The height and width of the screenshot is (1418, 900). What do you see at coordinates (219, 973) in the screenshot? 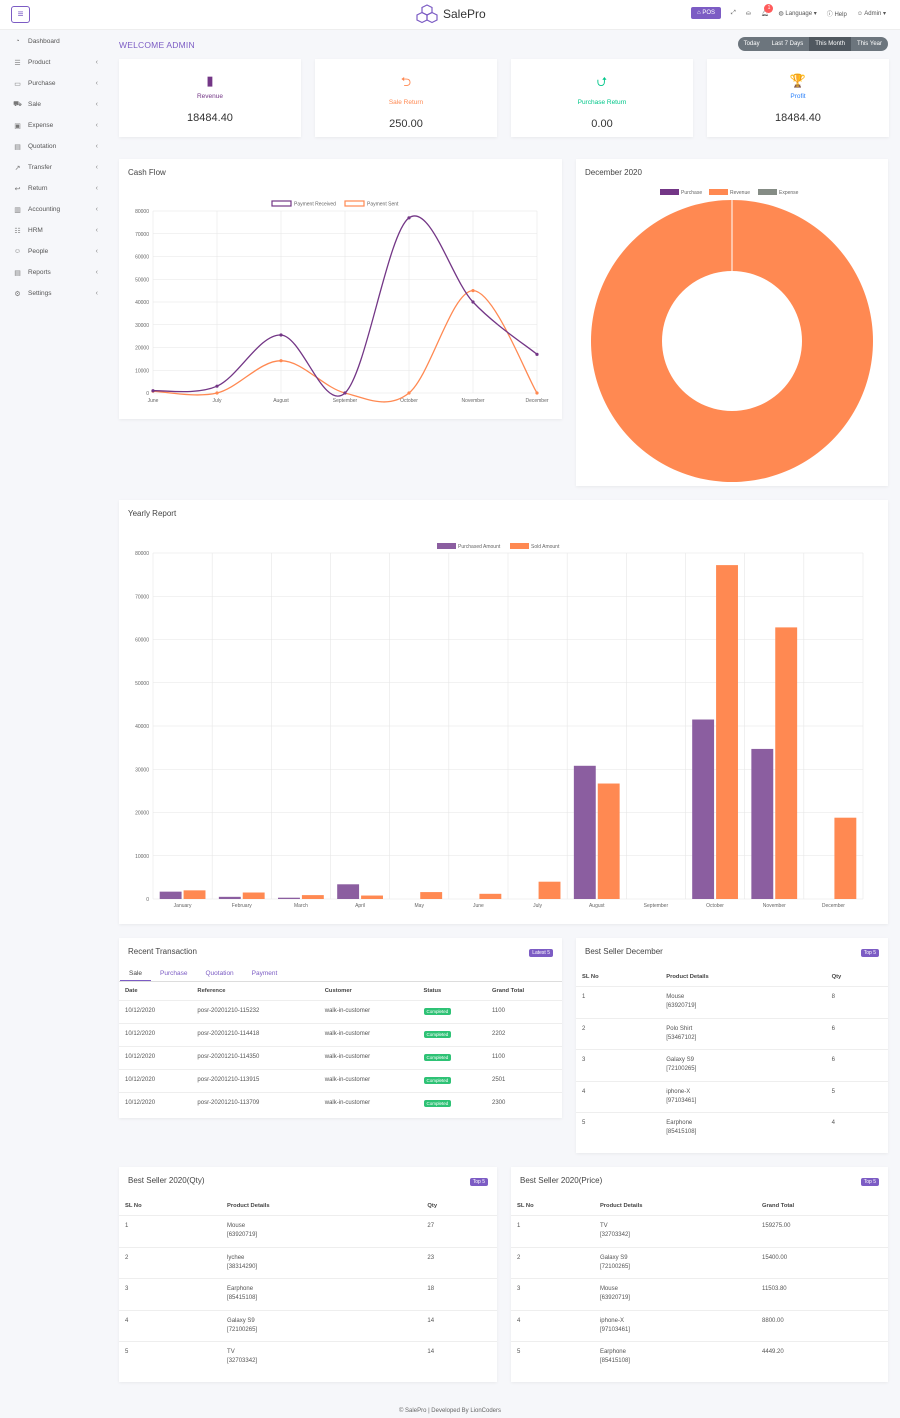
I see `tab-quotation: Quotation` at bounding box center [219, 973].